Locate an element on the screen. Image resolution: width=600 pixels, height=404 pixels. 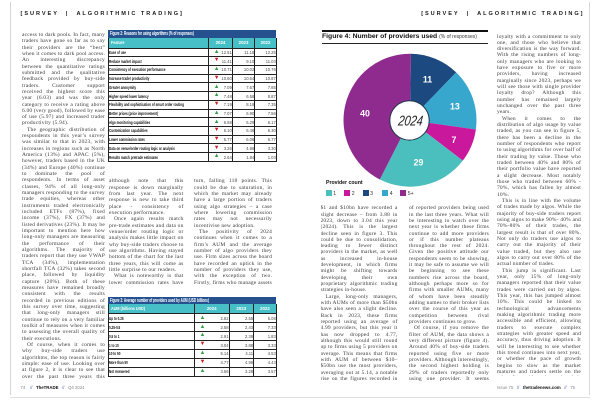
svg-text: 40 is located at coordinates (365, 113).